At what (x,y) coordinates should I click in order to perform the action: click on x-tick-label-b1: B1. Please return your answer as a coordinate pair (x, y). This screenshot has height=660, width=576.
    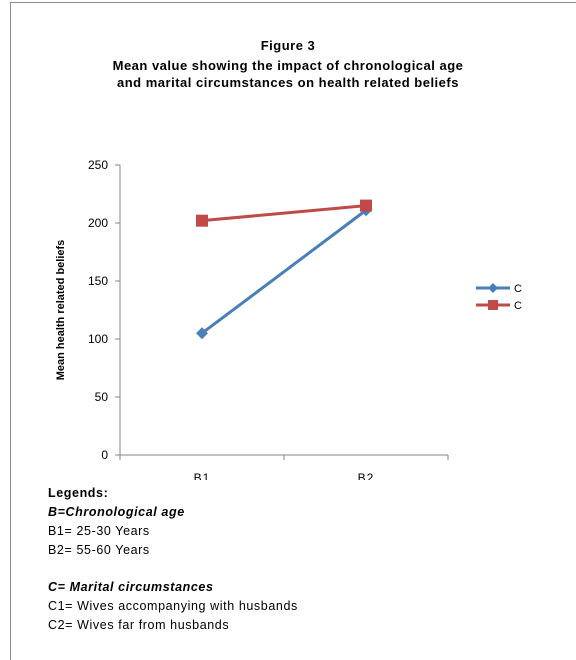
    Looking at the image, I should click on (202, 475).